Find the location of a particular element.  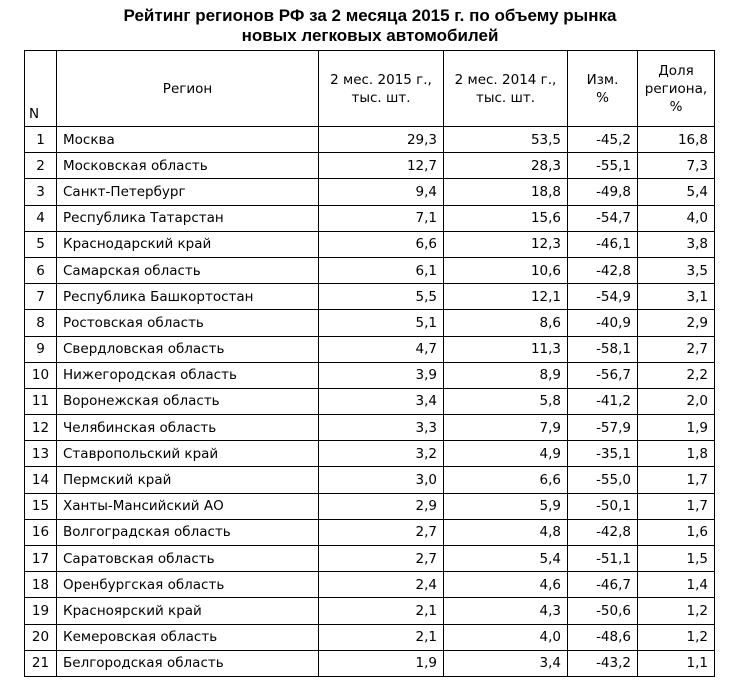

table-row: 14 Пермский край 3,0 6,6 -55,0 1,7 is located at coordinates (369, 480).